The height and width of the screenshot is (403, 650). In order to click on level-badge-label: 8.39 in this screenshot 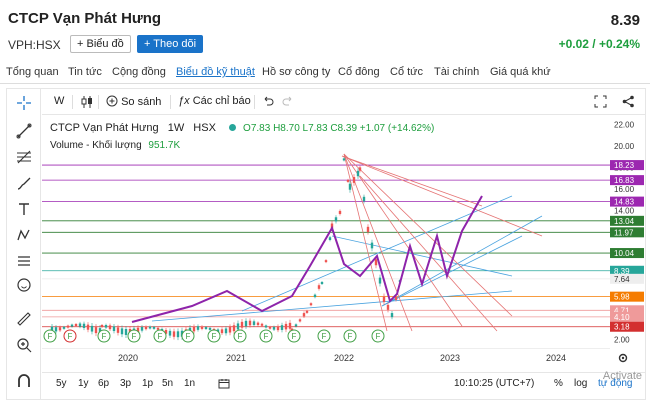, I will do `click(622, 271)`.